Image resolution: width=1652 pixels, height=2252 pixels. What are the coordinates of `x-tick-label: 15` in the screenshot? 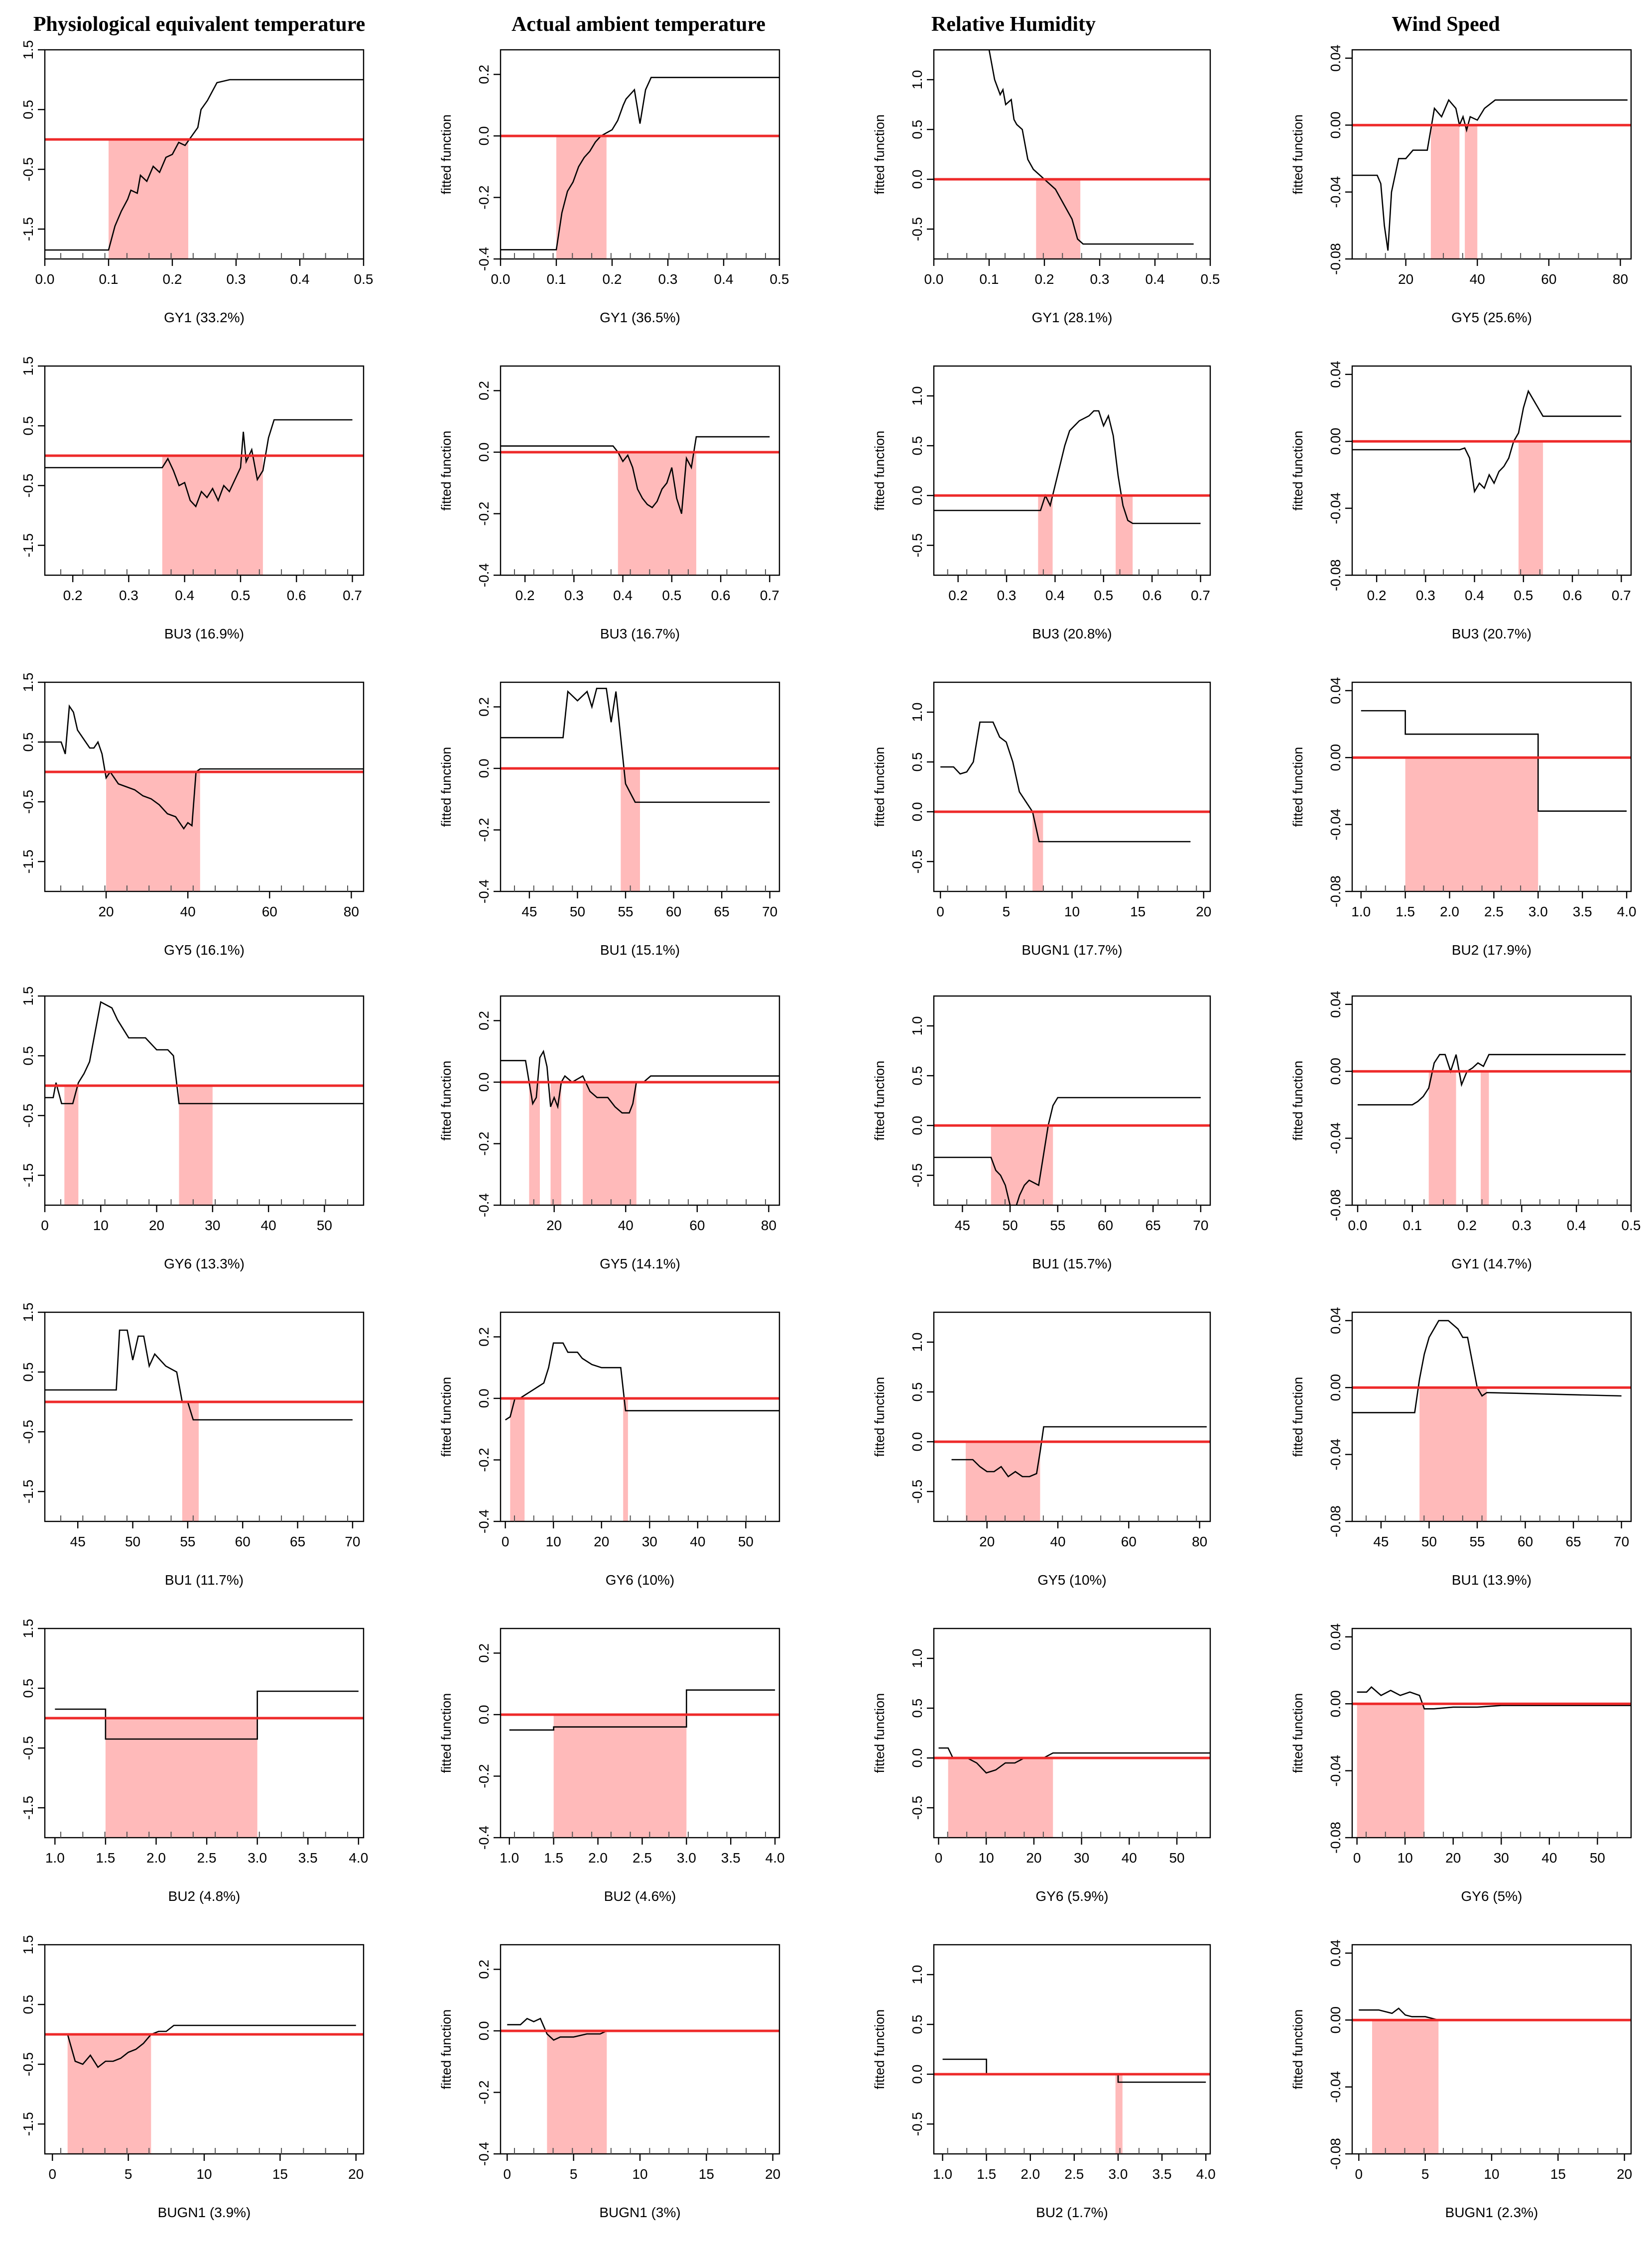 It's located at (280, 2174).